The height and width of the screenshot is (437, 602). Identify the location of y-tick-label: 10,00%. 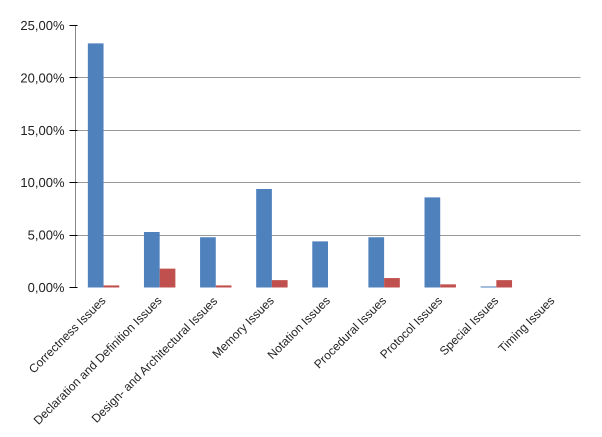
(42, 182).